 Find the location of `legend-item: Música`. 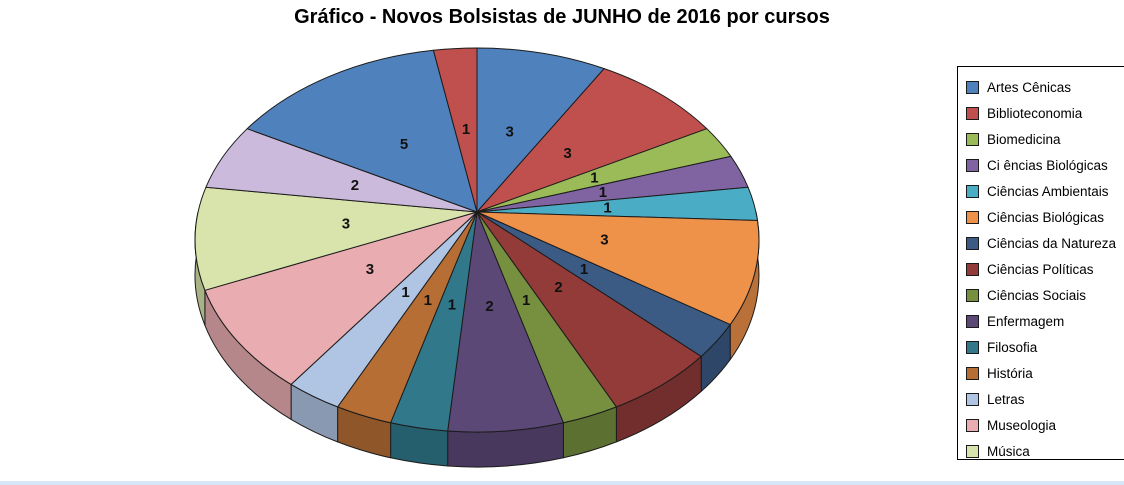

legend-item: Música is located at coordinates (1044, 451).